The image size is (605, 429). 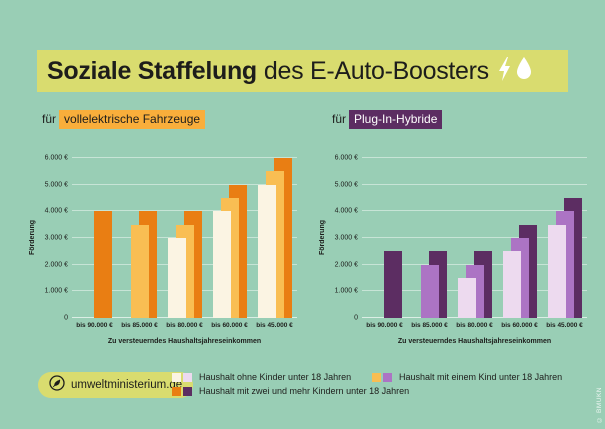 What do you see at coordinates (57, 385) in the screenshot?
I see `leaf-icon` at bounding box center [57, 385].